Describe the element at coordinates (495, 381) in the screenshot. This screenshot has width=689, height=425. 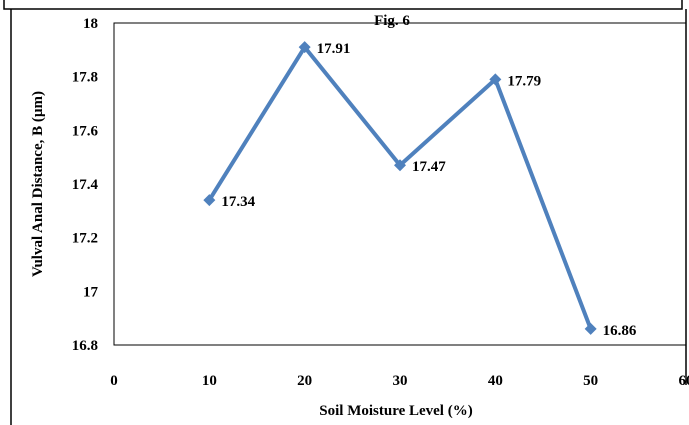
I see `x-tick-label: 40` at that location.